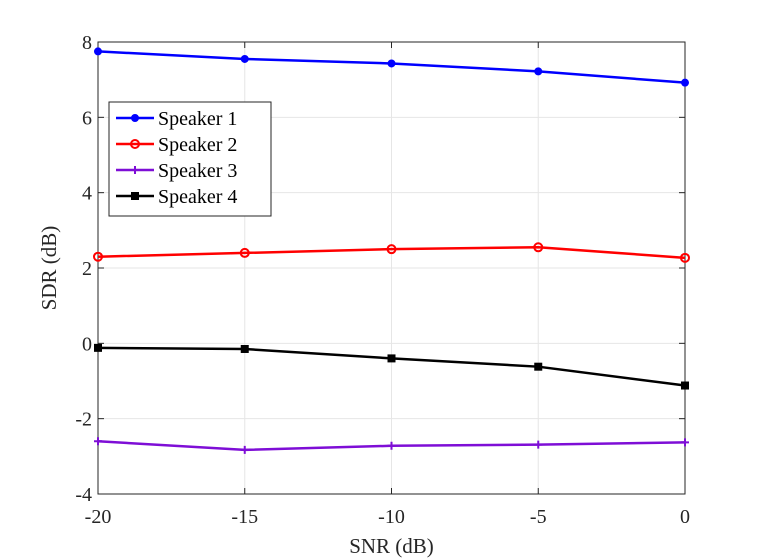 The image size is (757, 559). I want to click on speaker-2-line, so click(391, 253).